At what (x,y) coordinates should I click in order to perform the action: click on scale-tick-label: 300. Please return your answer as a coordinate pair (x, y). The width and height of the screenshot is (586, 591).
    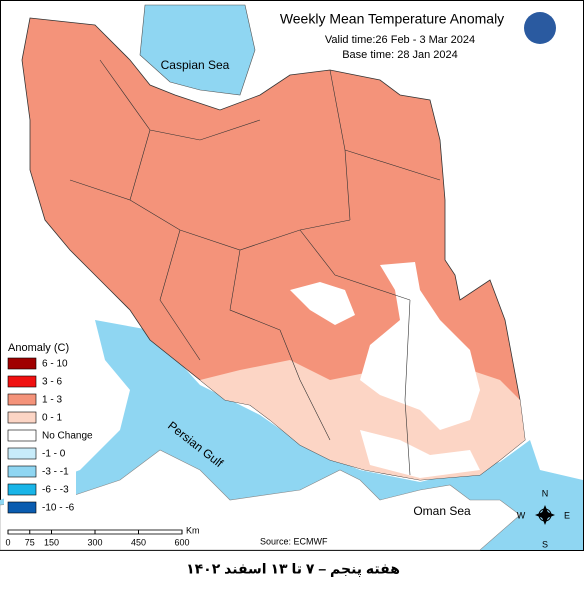
    Looking at the image, I should click on (94, 542).